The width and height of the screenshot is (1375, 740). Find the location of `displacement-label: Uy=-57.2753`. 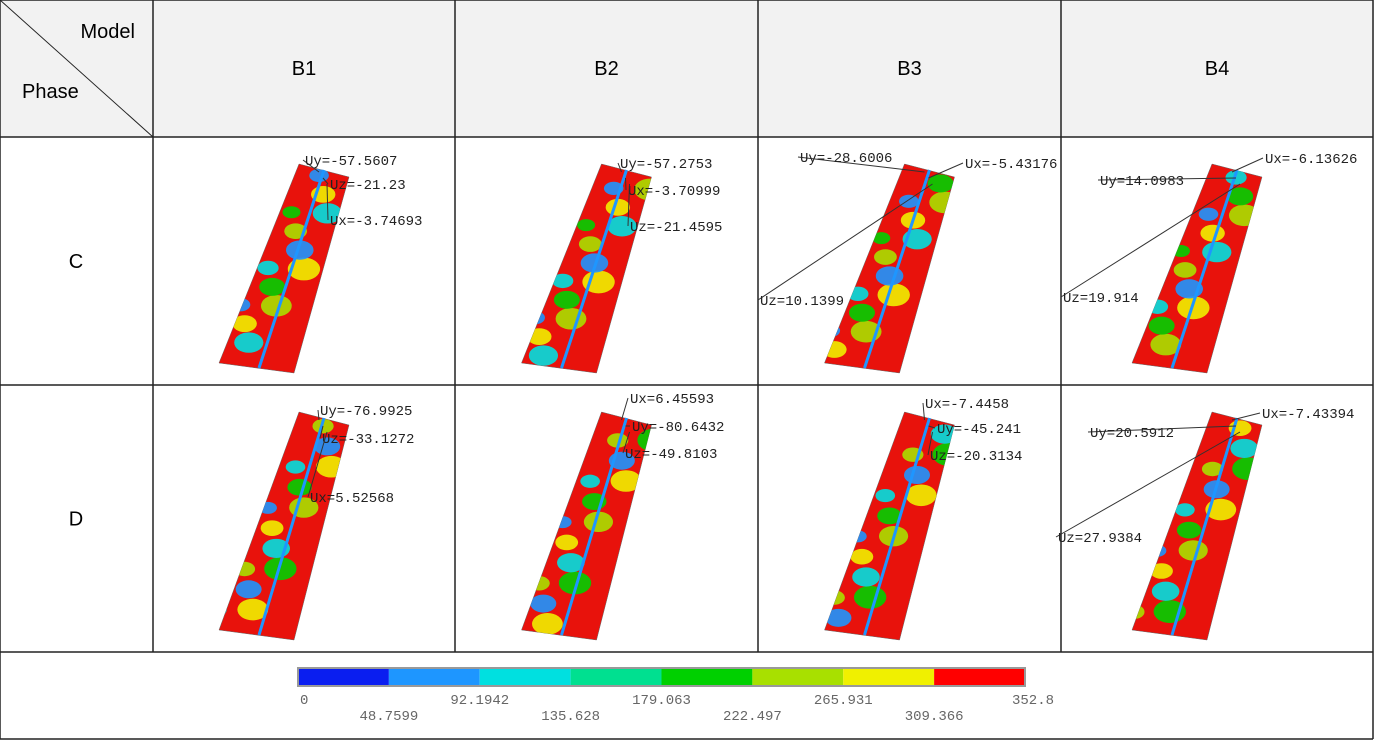

displacement-label: Uy=-57.2753 is located at coordinates (666, 165).